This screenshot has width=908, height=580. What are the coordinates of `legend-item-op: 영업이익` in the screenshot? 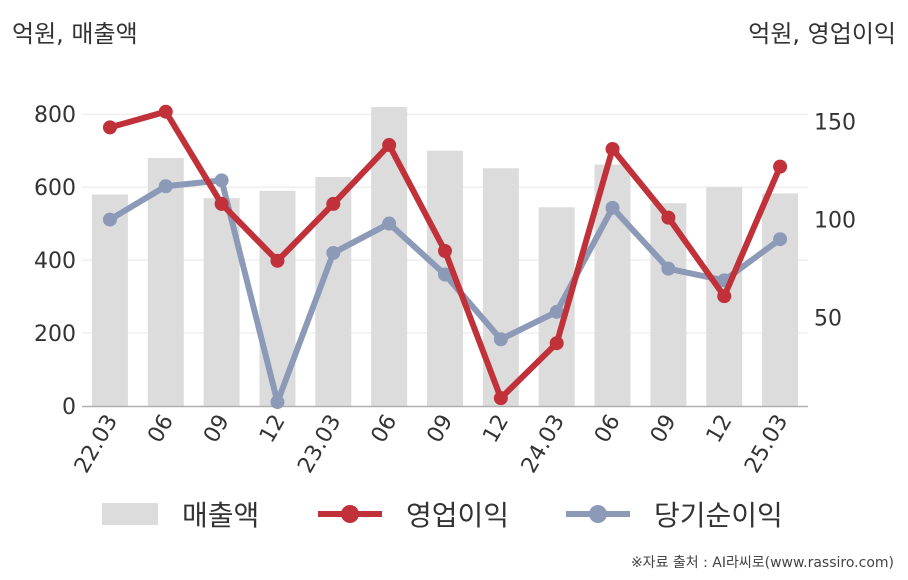 It's located at (413, 514).